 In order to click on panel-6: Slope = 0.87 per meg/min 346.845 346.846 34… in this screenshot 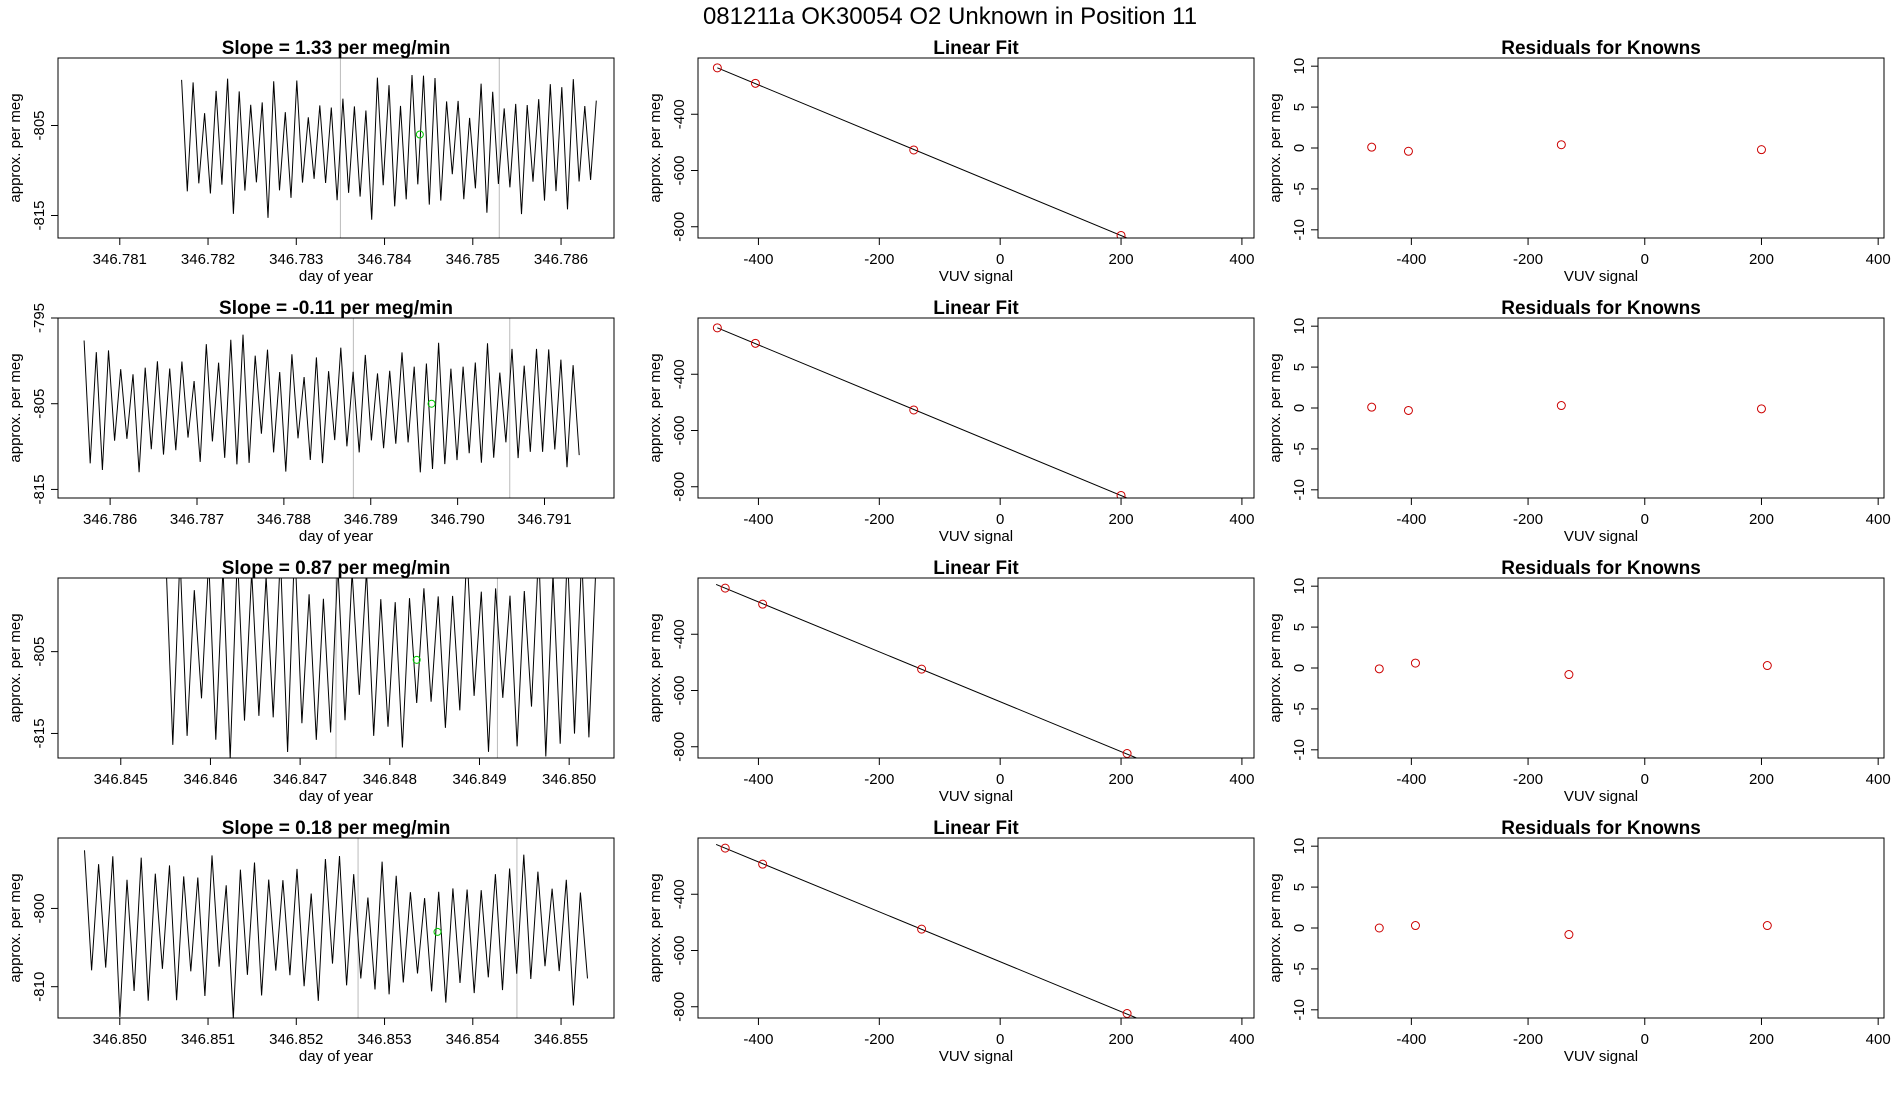, I will do `click(311, 681)`.